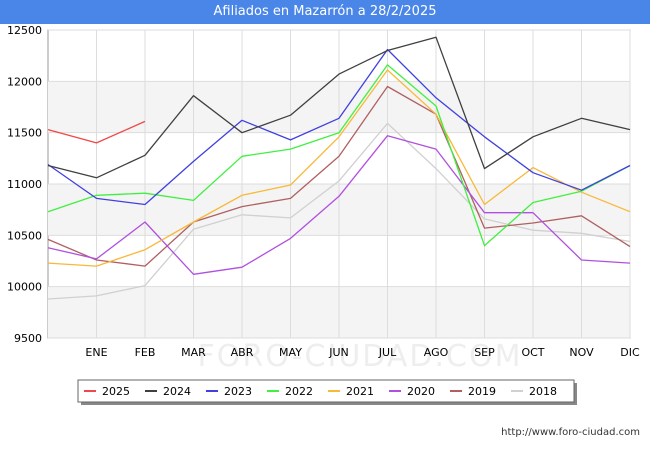  Describe the element at coordinates (482, 391) in the screenshot. I see `legend-label-2019: 2019` at that location.